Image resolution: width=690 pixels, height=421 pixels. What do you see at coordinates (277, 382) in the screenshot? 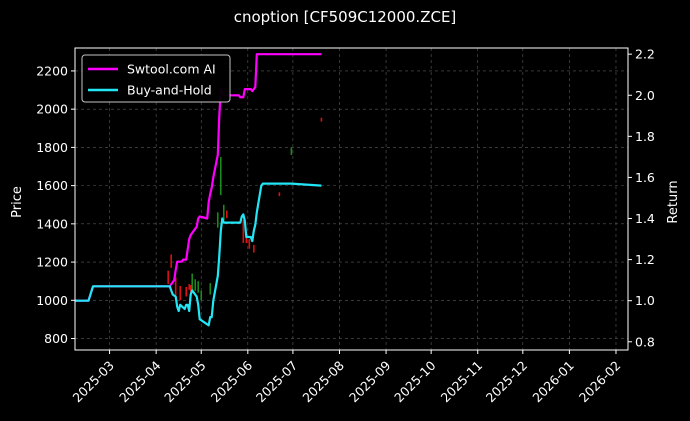
I see `x-tick-label: 2025-07` at bounding box center [277, 382].